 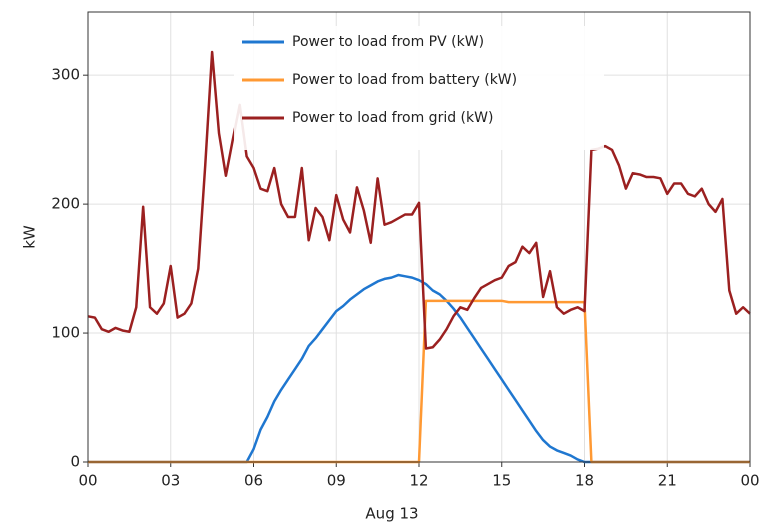 I want to click on legend-label: Power to load from battery (kW), so click(x=404, y=80).